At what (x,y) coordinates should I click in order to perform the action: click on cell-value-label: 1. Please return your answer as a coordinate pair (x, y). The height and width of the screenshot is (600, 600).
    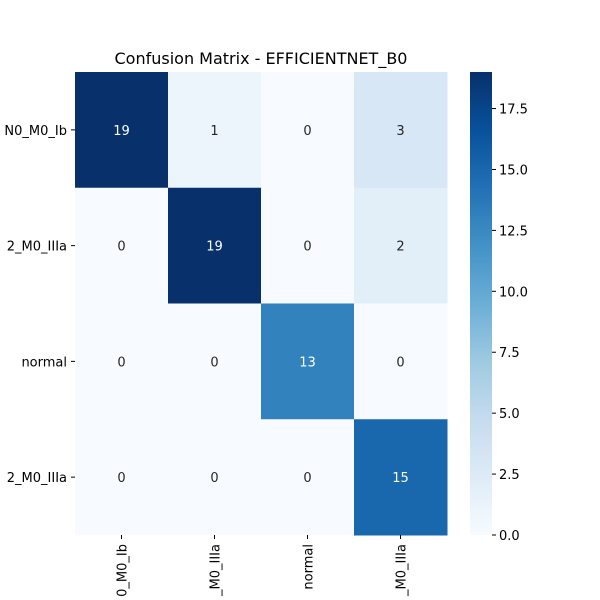
    Looking at the image, I should click on (214, 131).